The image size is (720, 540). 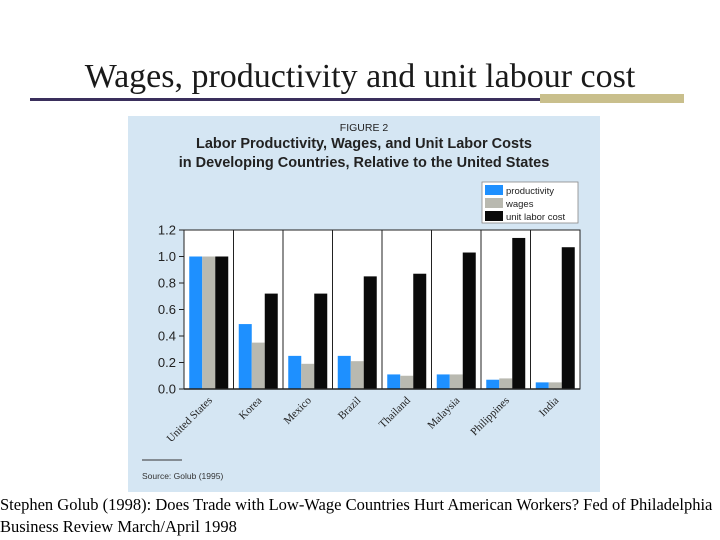 I want to click on x-tick-label: Philippines, so click(x=489, y=416).